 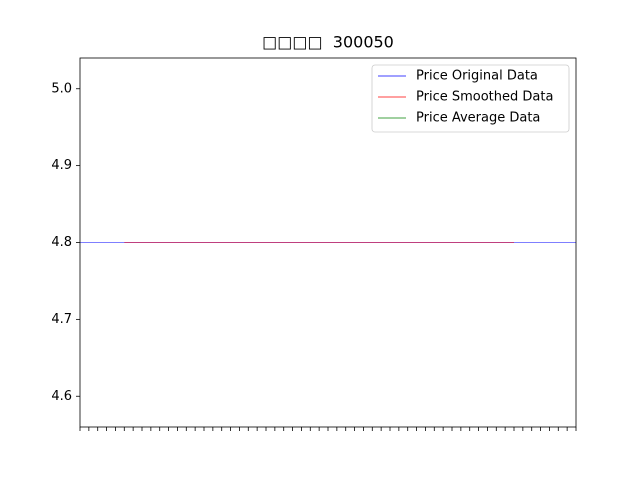 What do you see at coordinates (61, 319) in the screenshot?
I see `y-tick-label: 4.7` at bounding box center [61, 319].